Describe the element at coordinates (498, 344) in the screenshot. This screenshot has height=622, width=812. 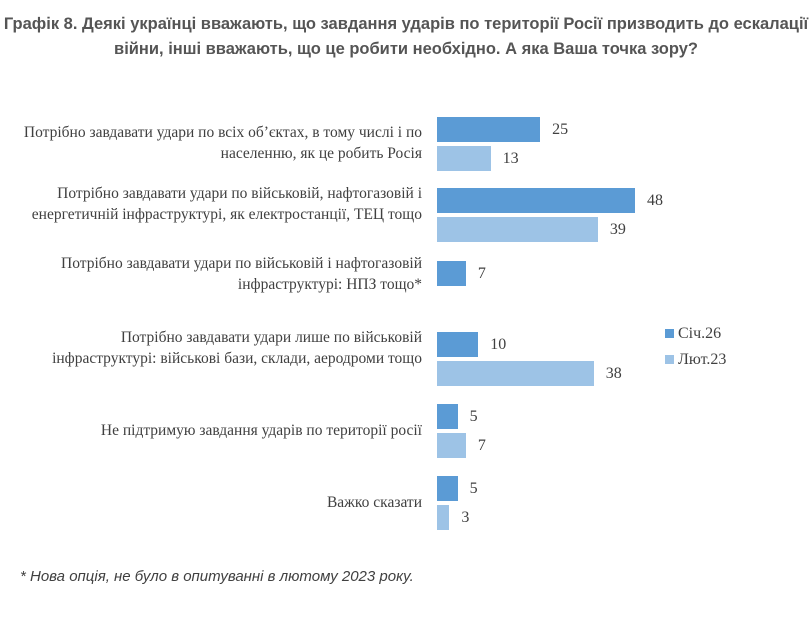
I see `data-label: 10` at that location.